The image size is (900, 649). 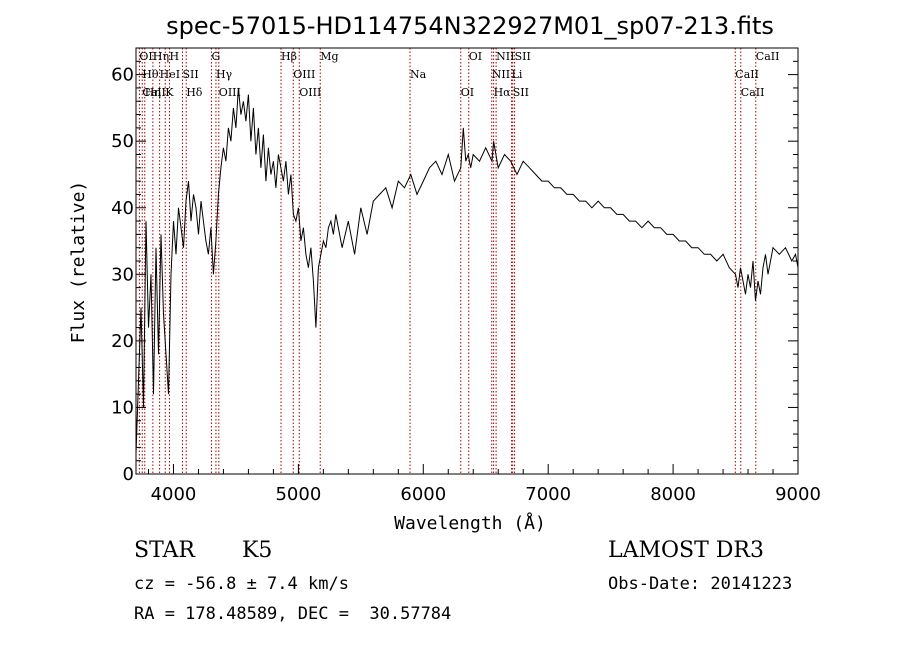 I want to click on y-tick-label: 60, so click(x=122, y=75).